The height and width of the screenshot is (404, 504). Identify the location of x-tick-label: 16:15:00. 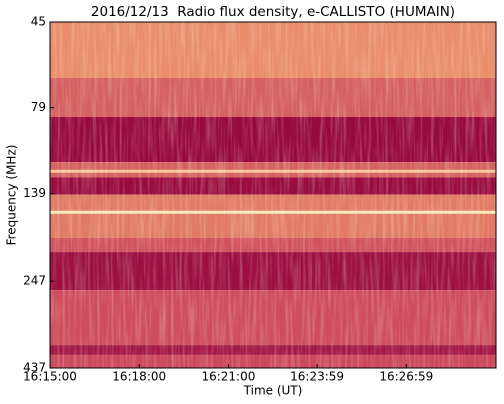
(50, 377).